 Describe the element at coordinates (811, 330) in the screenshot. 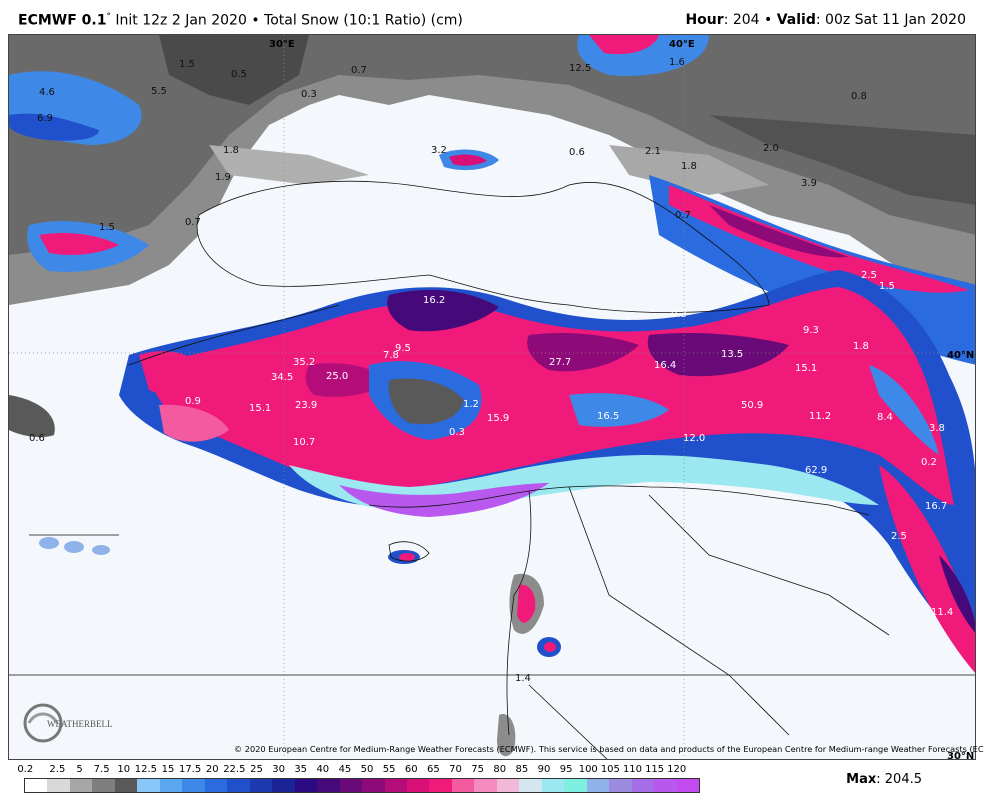

I see `map-value-label: 9.3` at that location.